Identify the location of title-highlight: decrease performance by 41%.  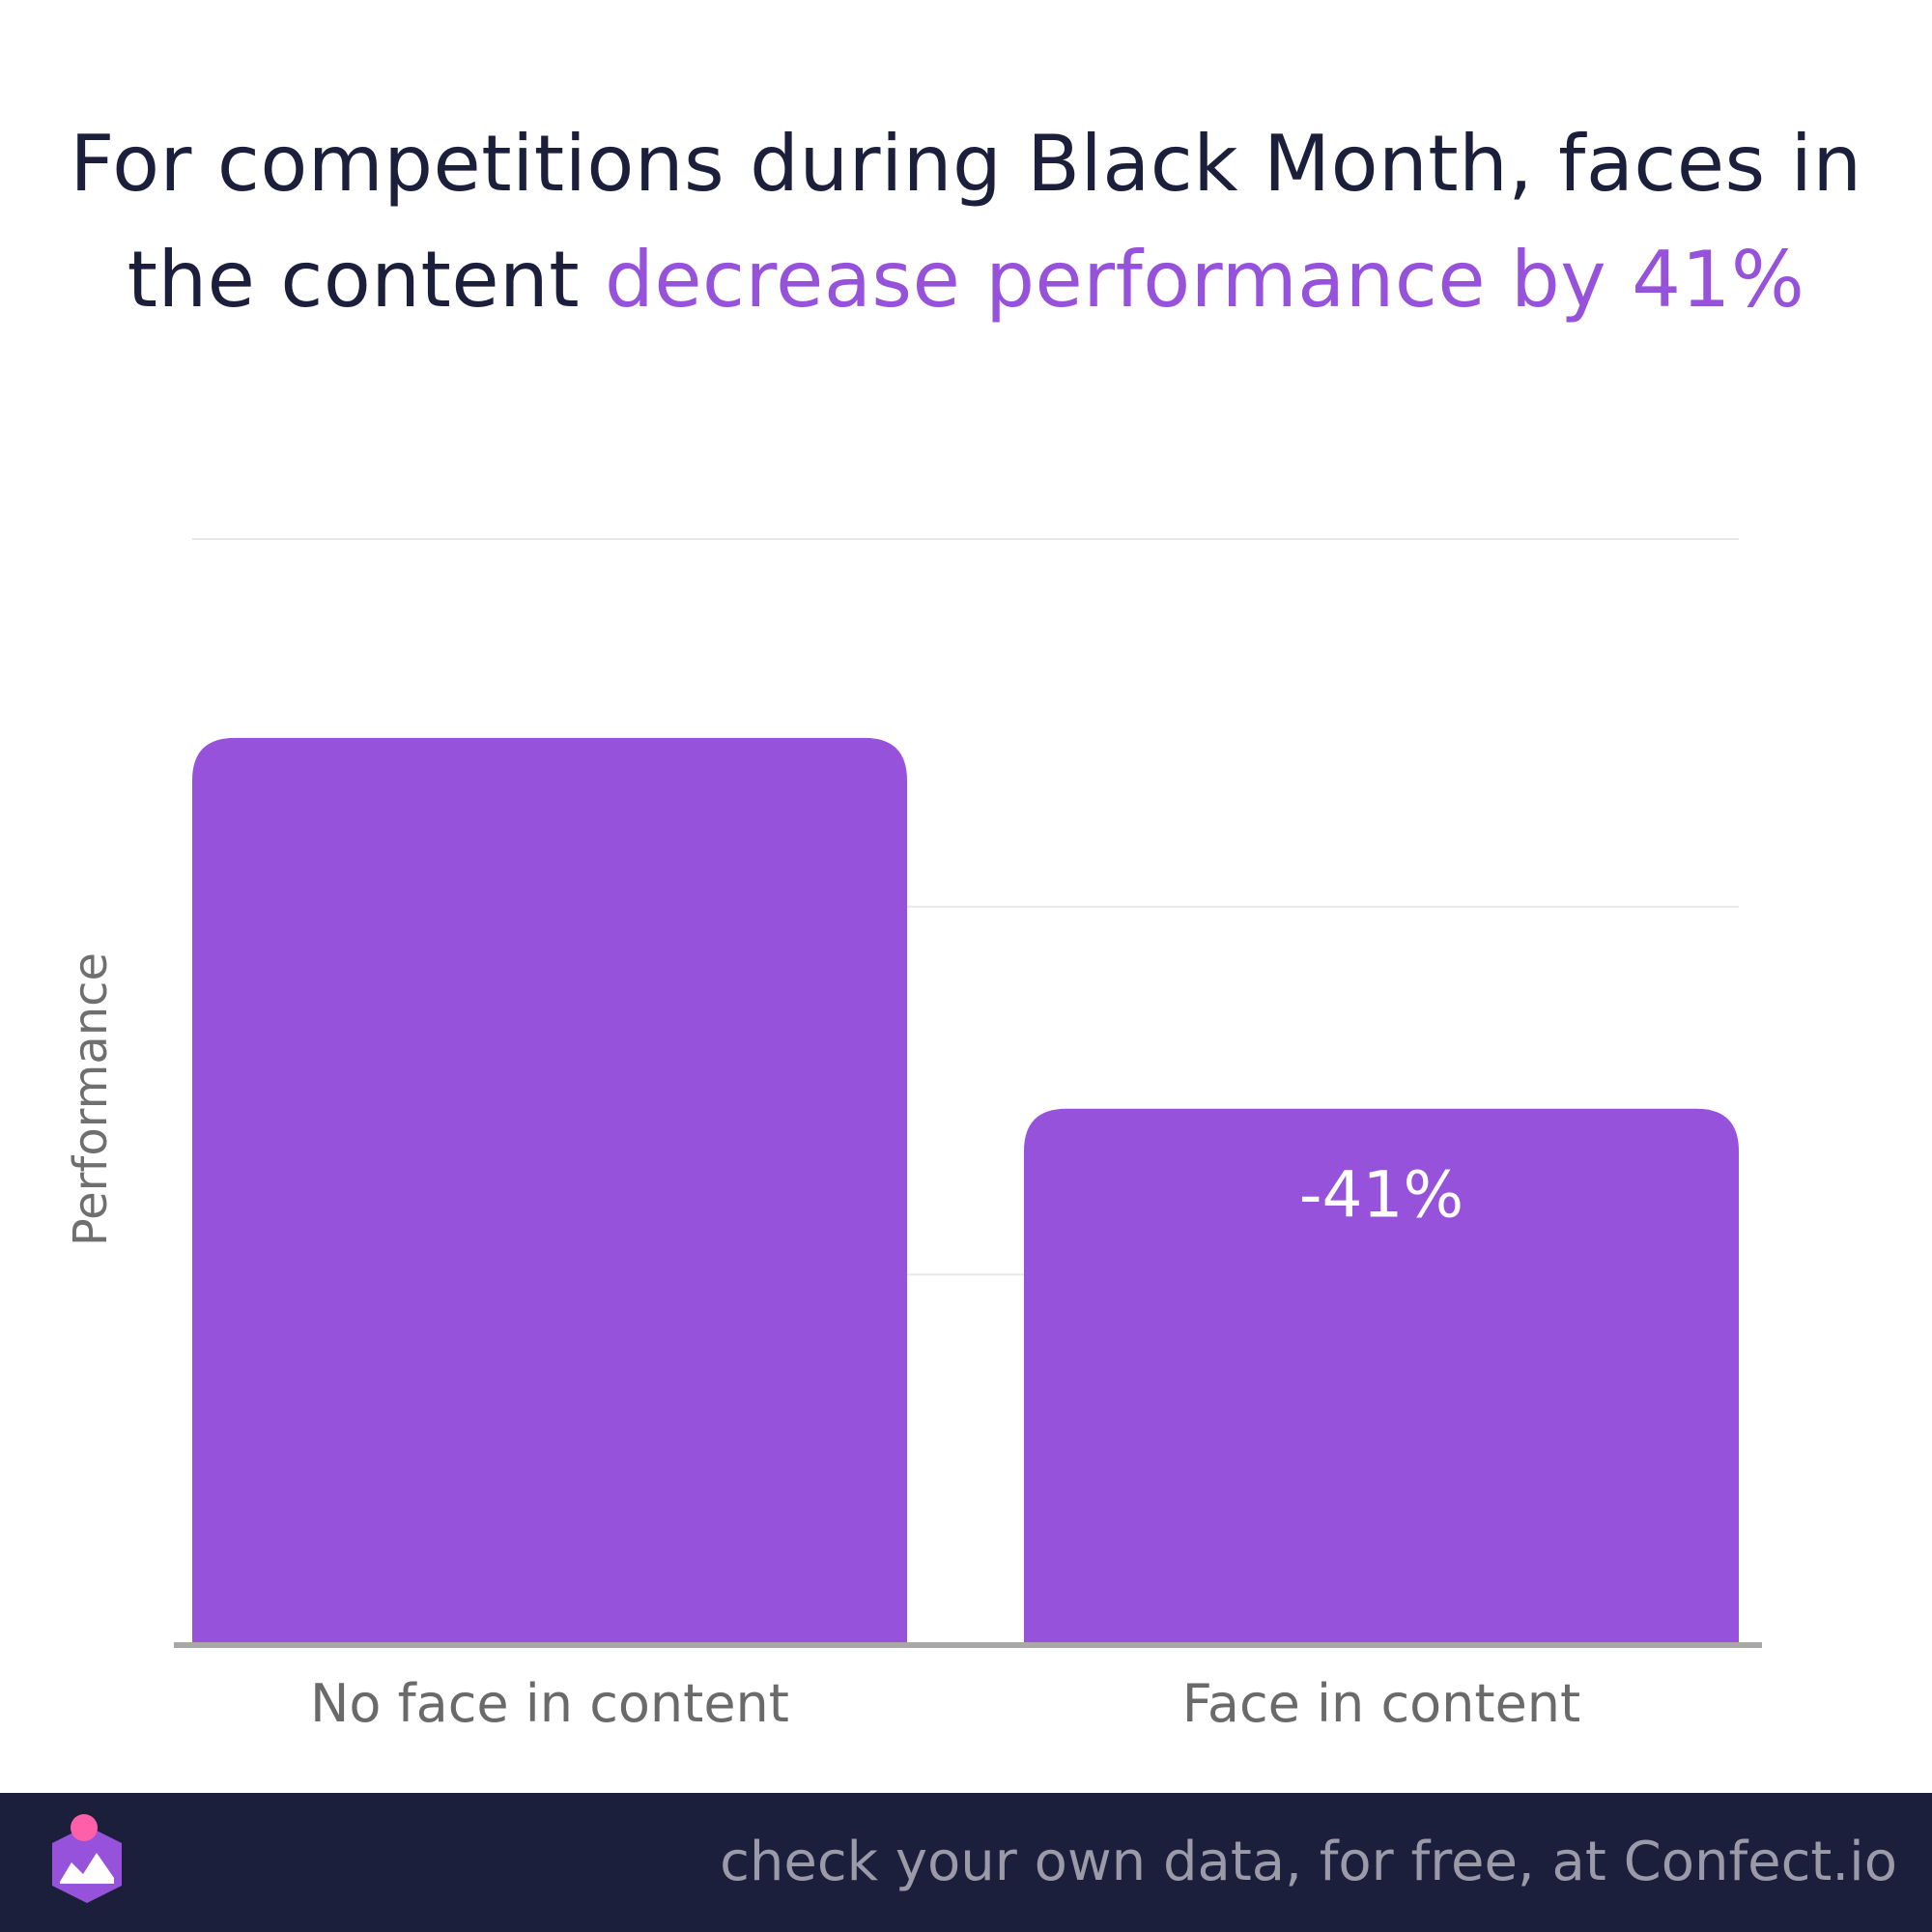
(1205, 280).